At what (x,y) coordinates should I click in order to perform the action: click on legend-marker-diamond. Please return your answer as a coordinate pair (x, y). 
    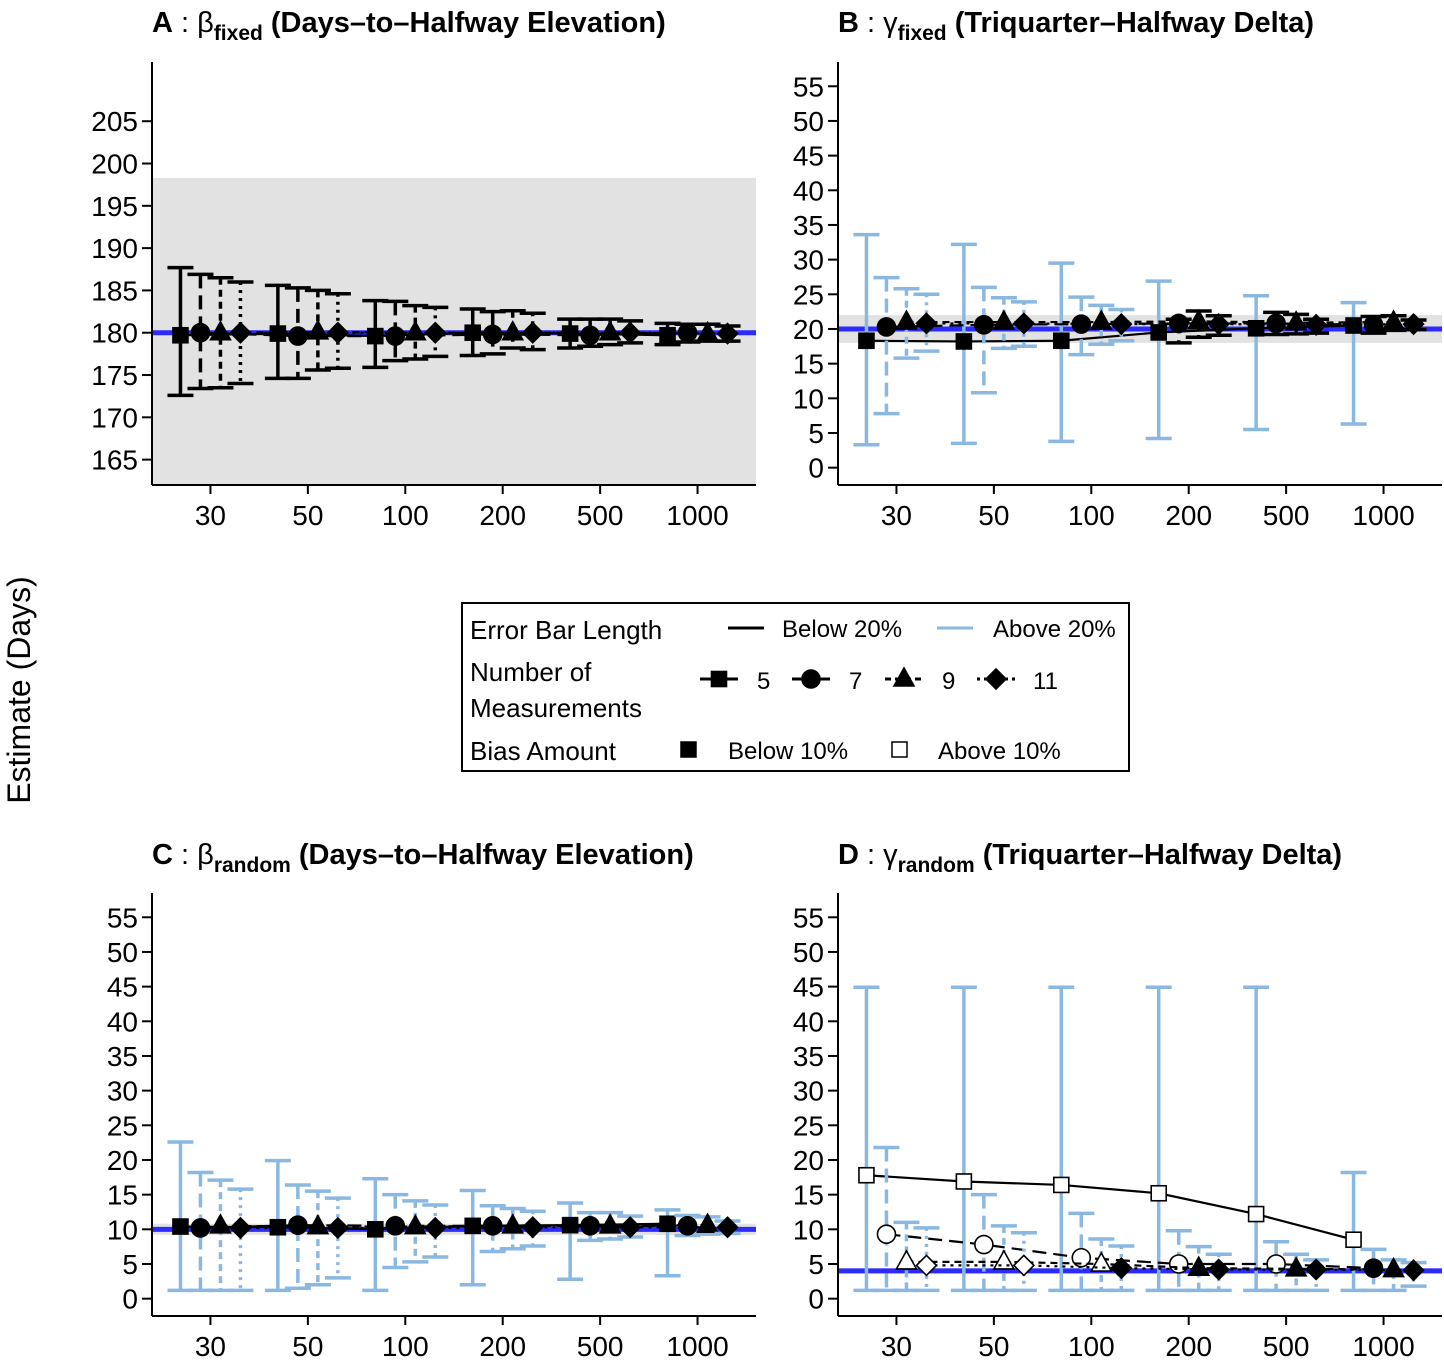
    Looking at the image, I should click on (996, 679).